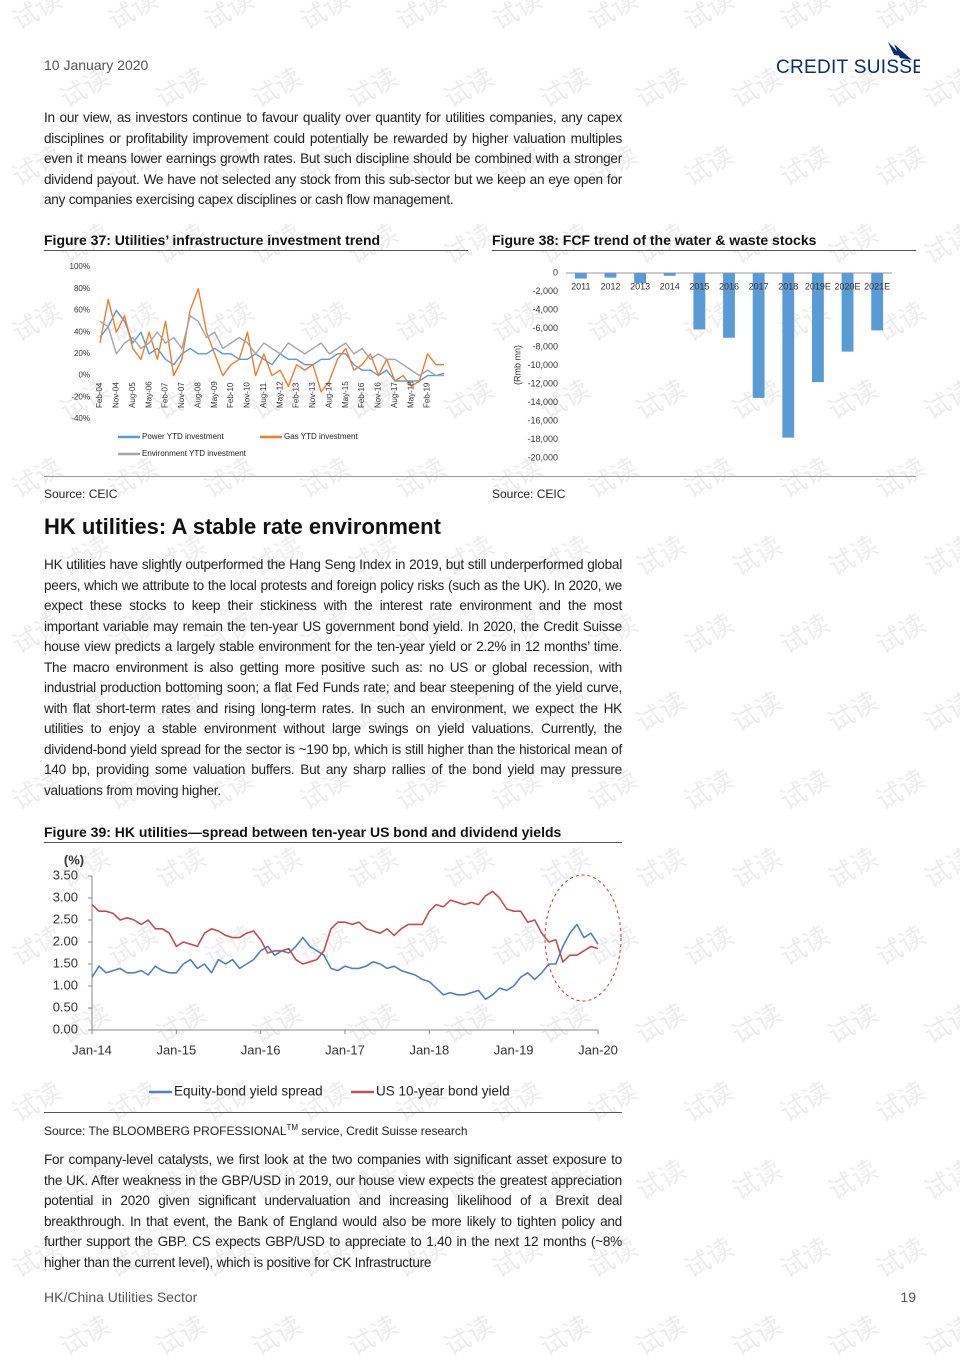 The image size is (960, 1357). I want to click on y-tick-label: 0.00, so click(65, 1028).